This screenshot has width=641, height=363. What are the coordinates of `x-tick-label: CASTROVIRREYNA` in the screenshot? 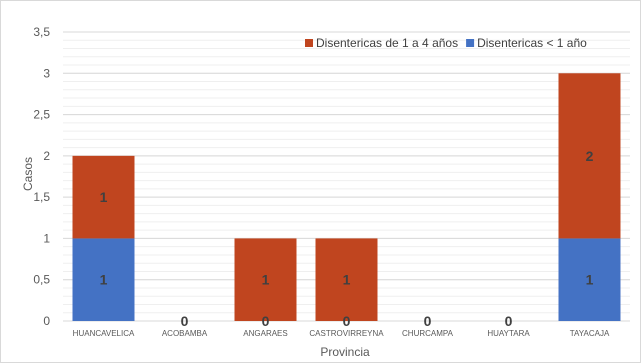 It's located at (346, 333).